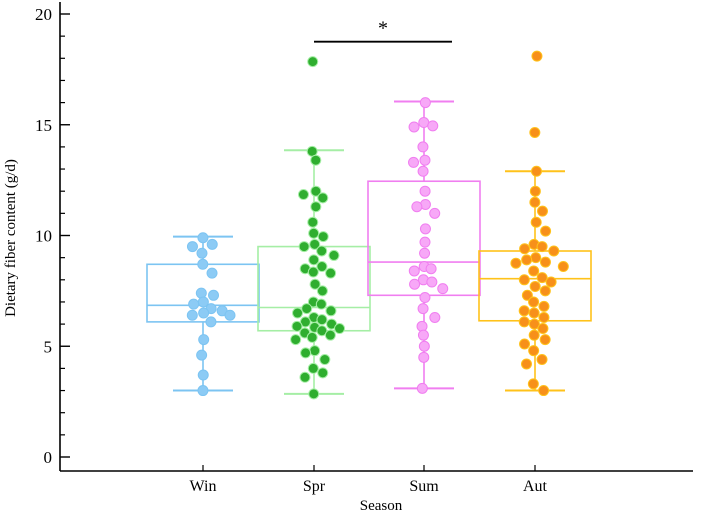 The image size is (709, 515). What do you see at coordinates (11, 238) in the screenshot?
I see `y-axis-title: Dietary fiber content (g/d)` at bounding box center [11, 238].